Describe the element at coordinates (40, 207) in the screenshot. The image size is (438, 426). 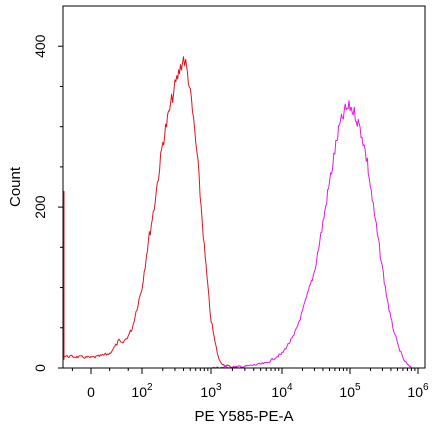
I see `y-tick-label: 200` at that location.